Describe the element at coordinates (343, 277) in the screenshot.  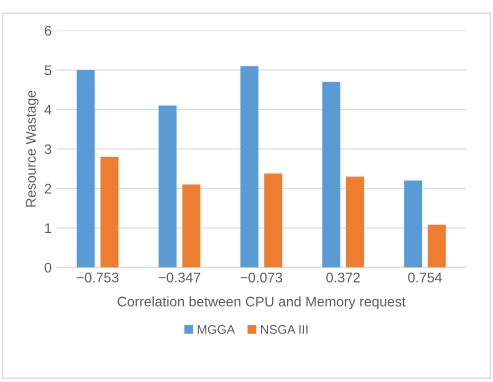
I see `x-tick-label: 0.372` at that location.